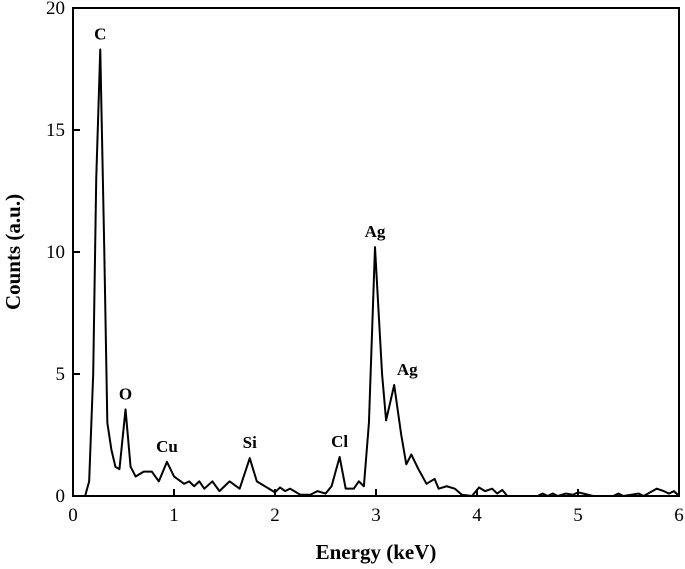  I want to click on x-tick-label: 5, so click(578, 515).